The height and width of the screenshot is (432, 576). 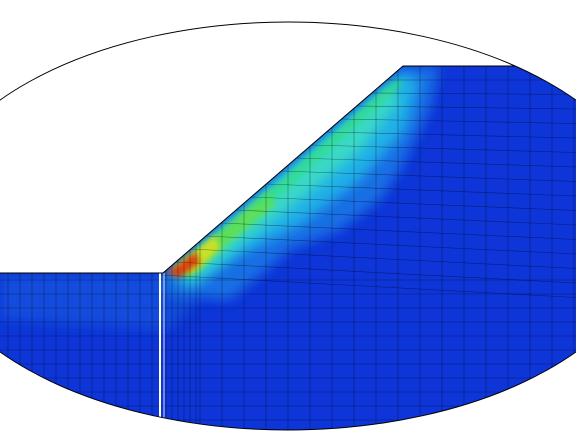 I want to click on contour-streak, so click(x=327, y=144).